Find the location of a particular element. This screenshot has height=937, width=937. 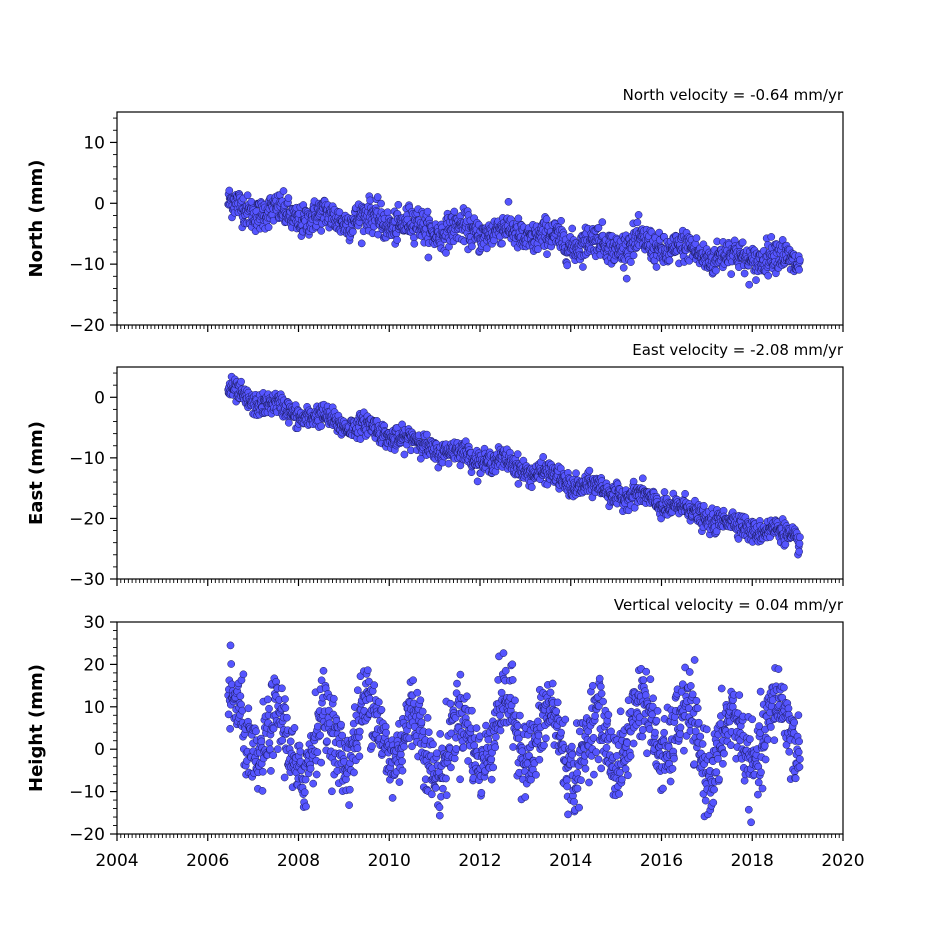

y-tick-label-height: 30 is located at coordinates (94, 623).